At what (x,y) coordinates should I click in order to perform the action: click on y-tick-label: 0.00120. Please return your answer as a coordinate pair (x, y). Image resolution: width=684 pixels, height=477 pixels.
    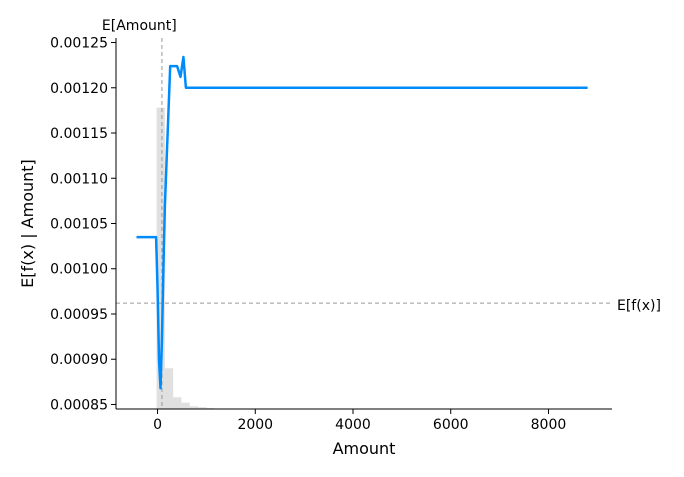
    Looking at the image, I should click on (79, 89).